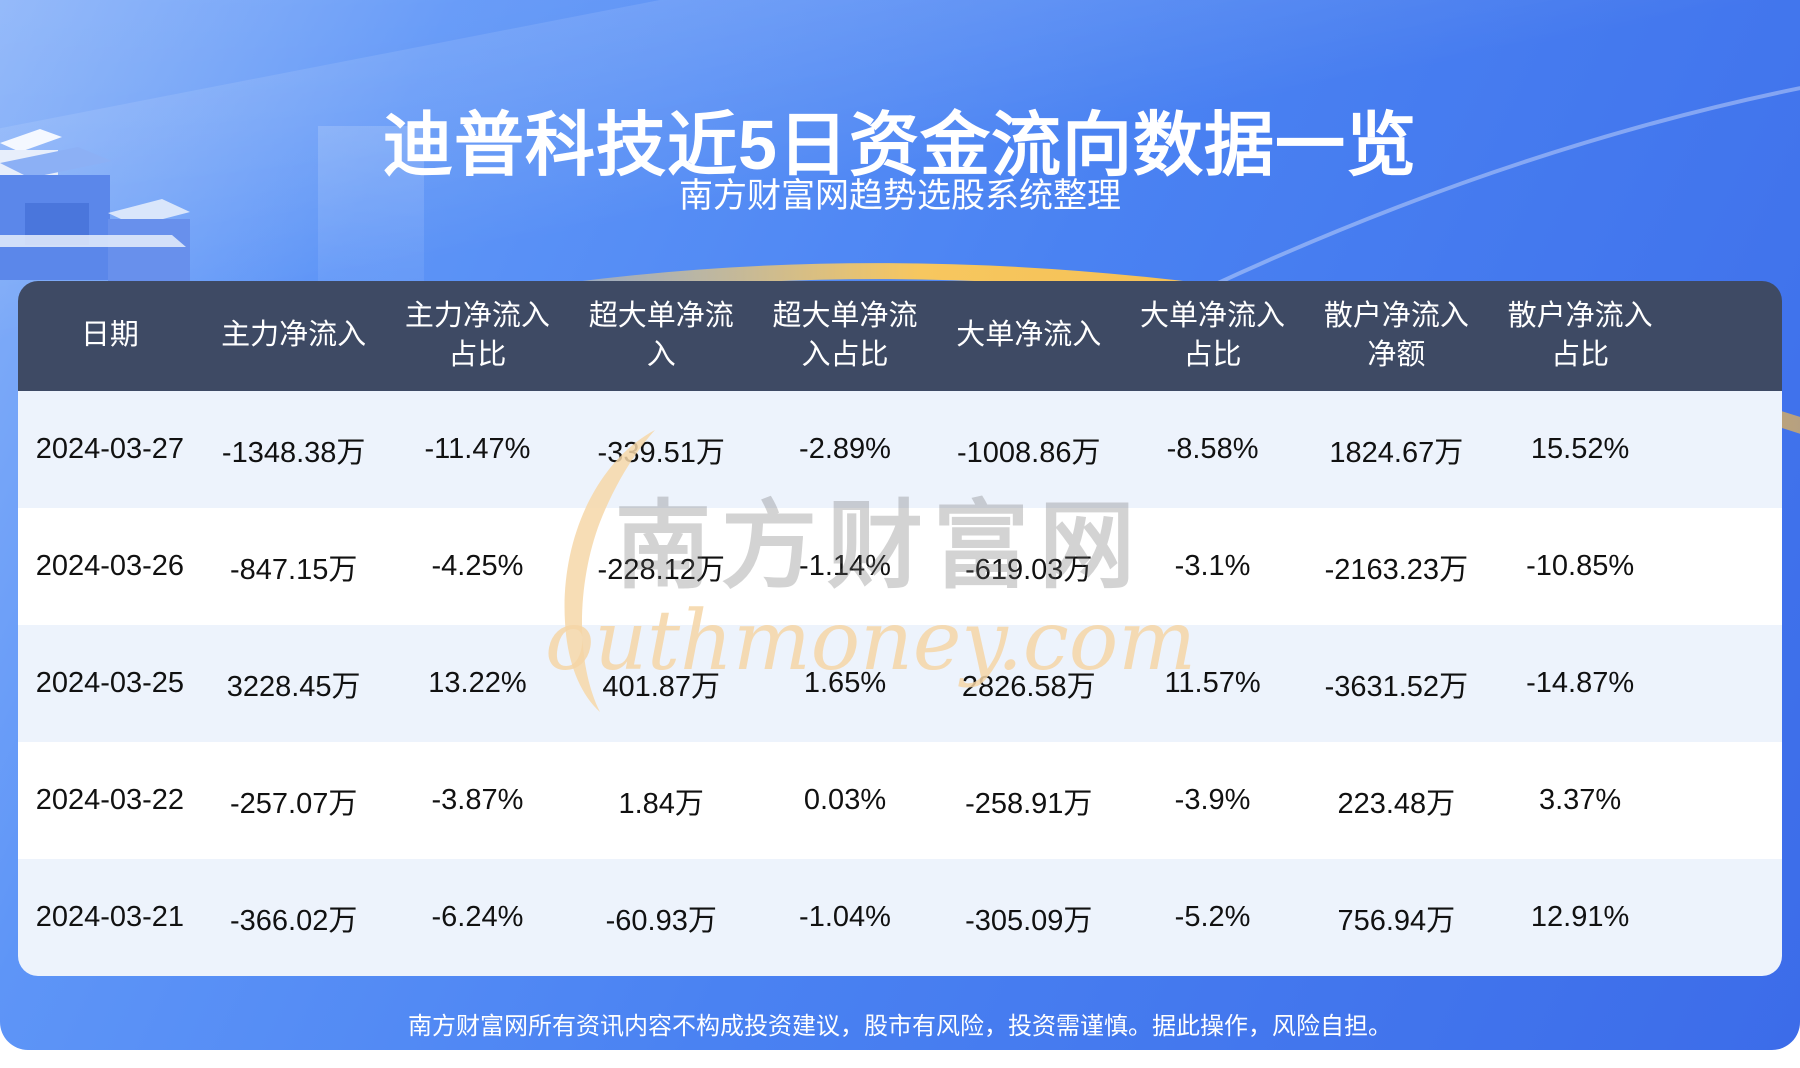 The width and height of the screenshot is (1800, 1068). What do you see at coordinates (1580, 566) in the screenshot?
I see `value-cell: -10.85%` at bounding box center [1580, 566].